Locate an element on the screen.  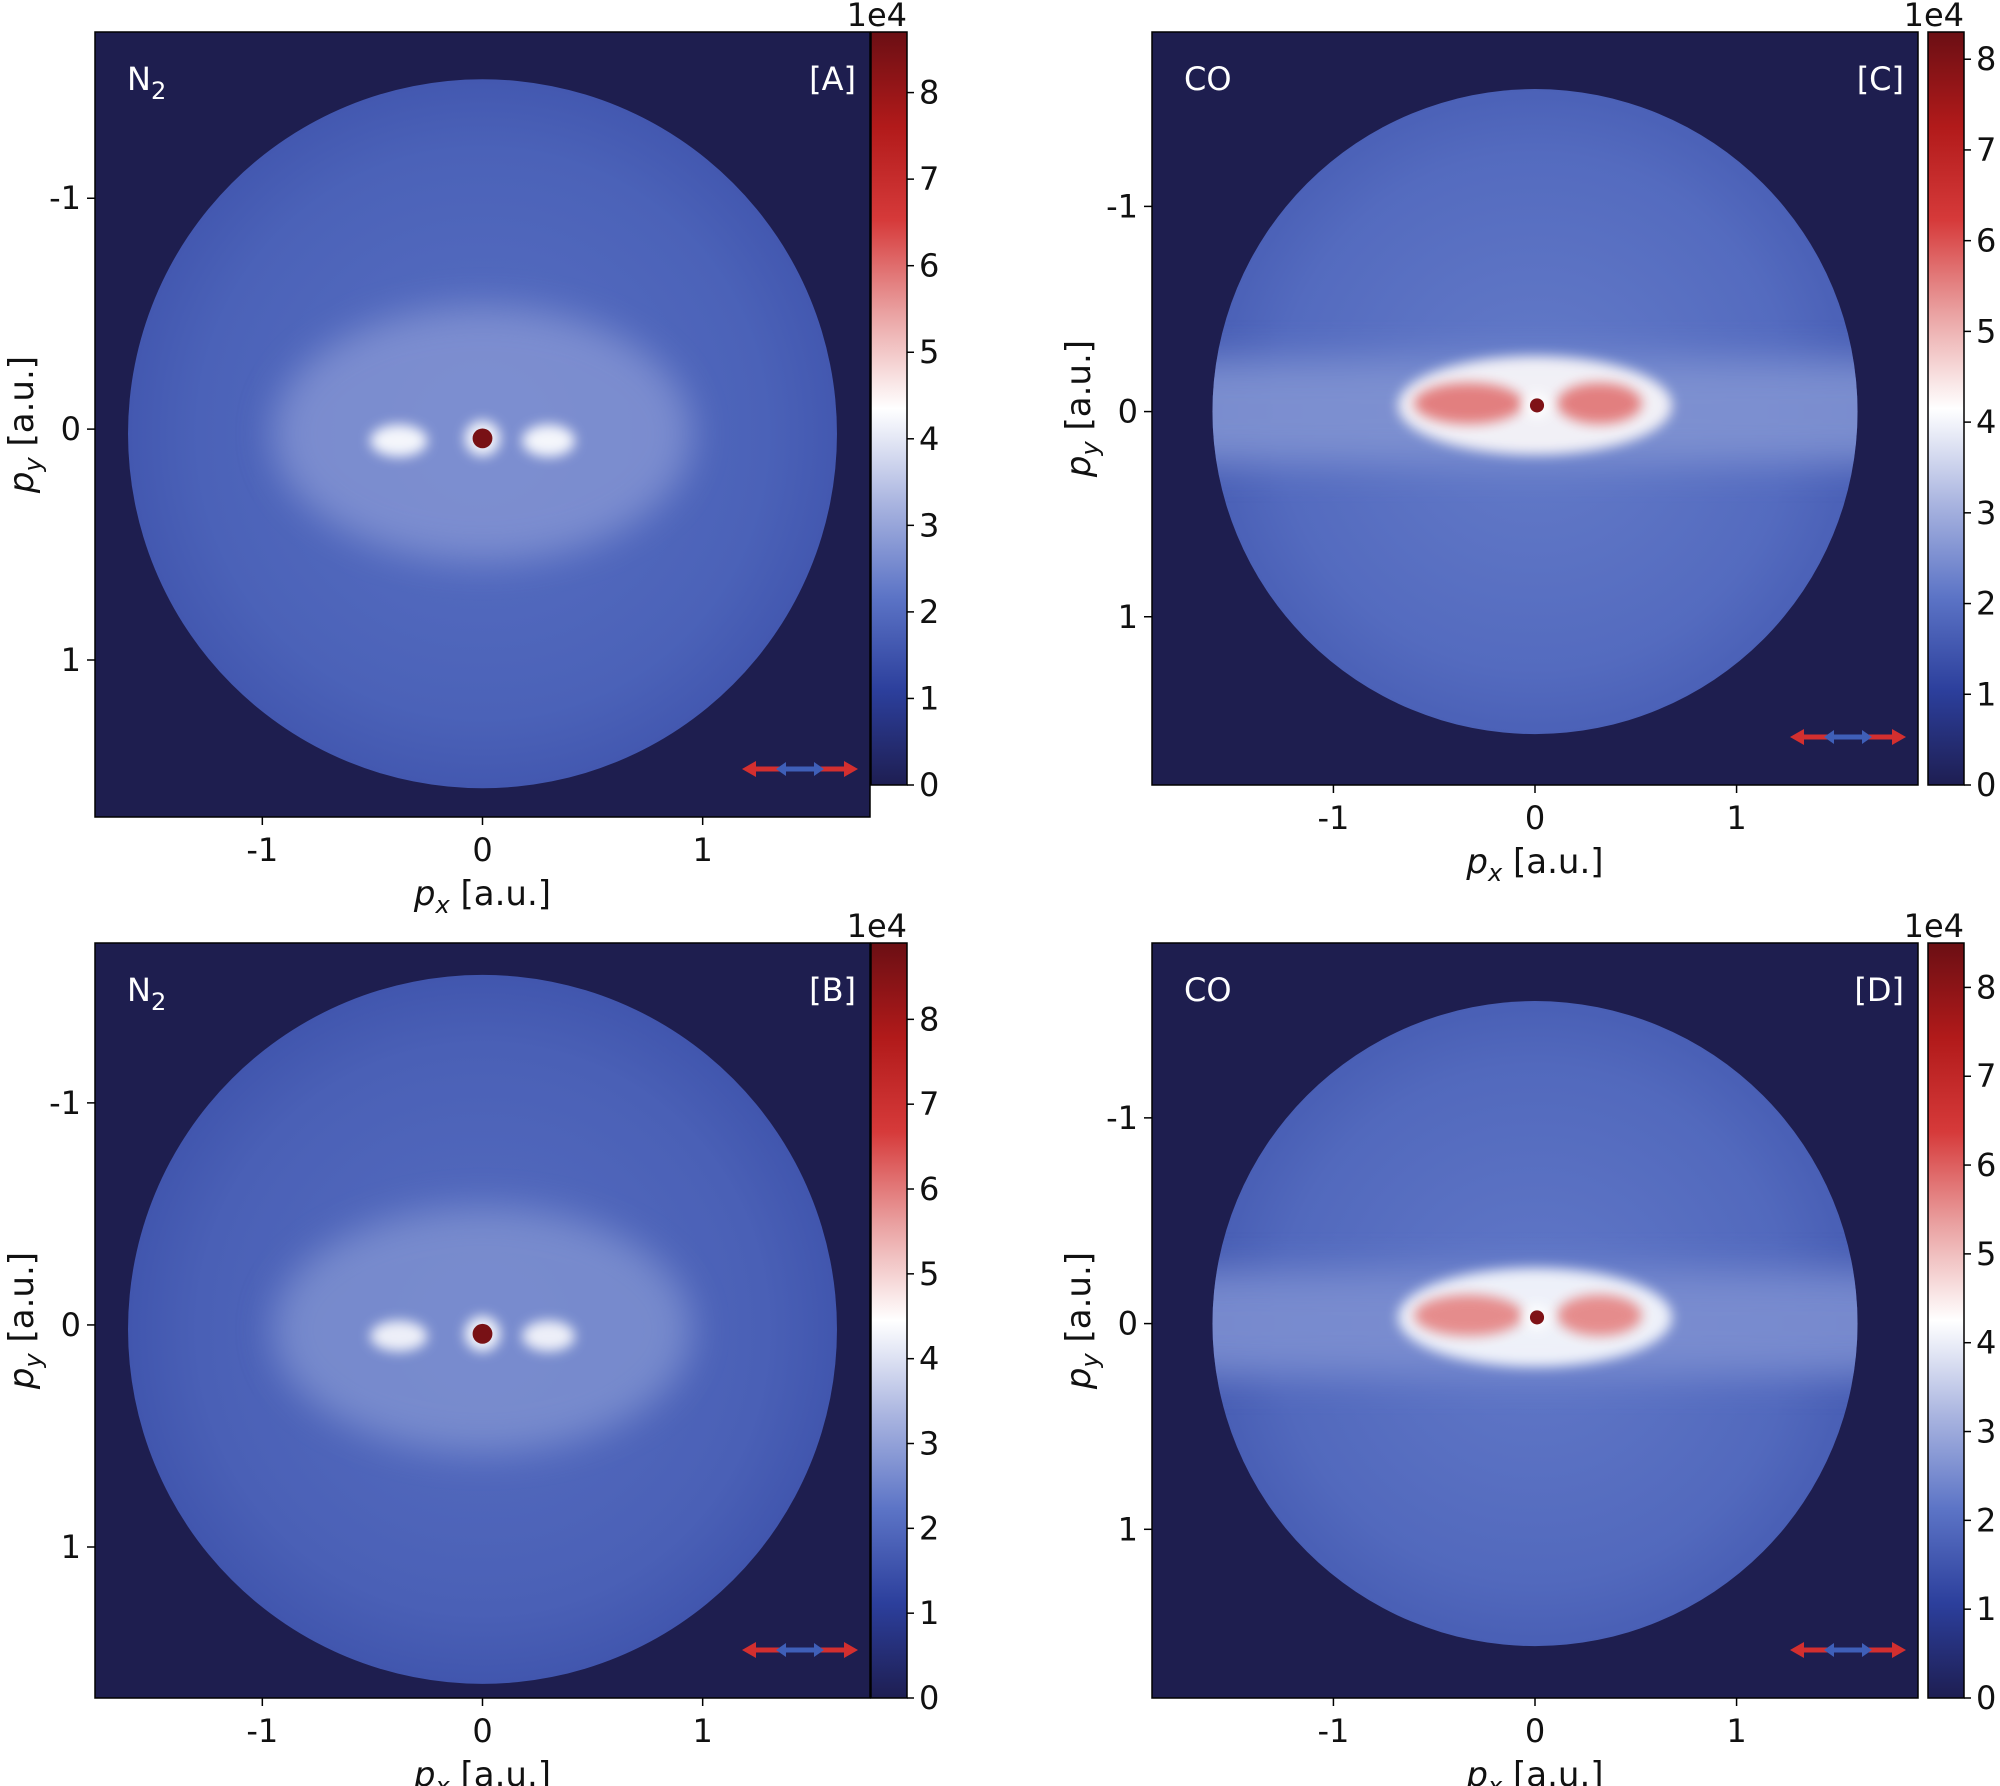
panel-tag: [B] is located at coordinates (832, 990).